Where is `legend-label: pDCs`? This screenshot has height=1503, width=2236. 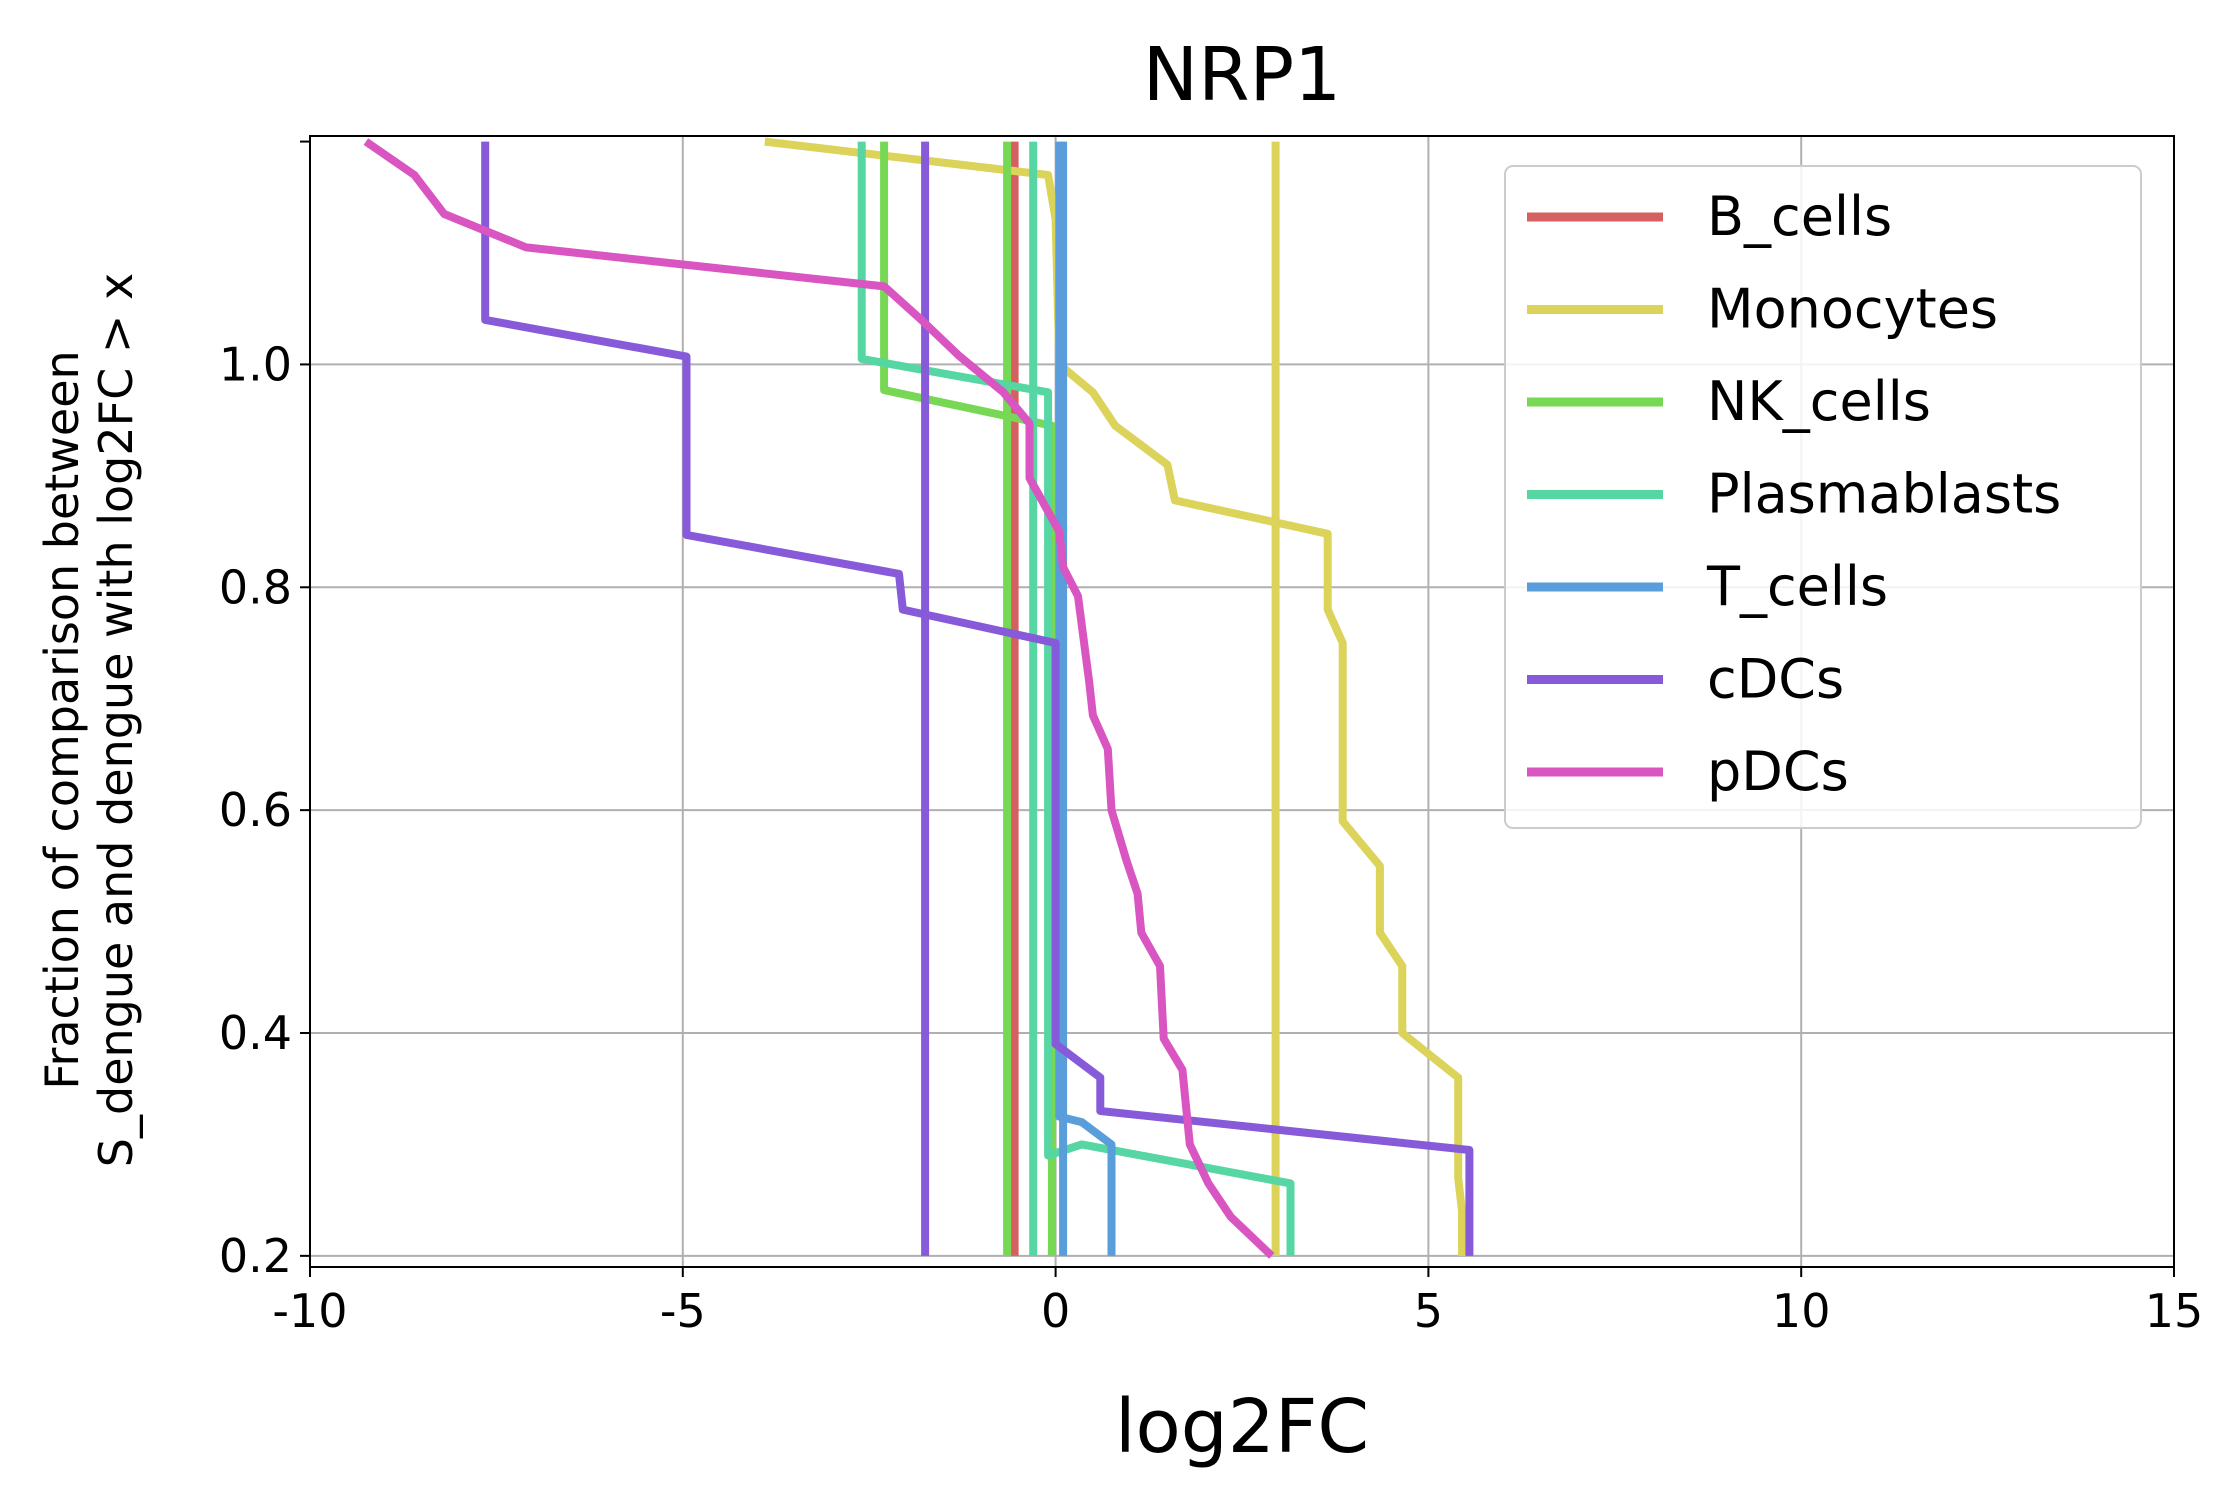 legend-label: pDCs is located at coordinates (1778, 771).